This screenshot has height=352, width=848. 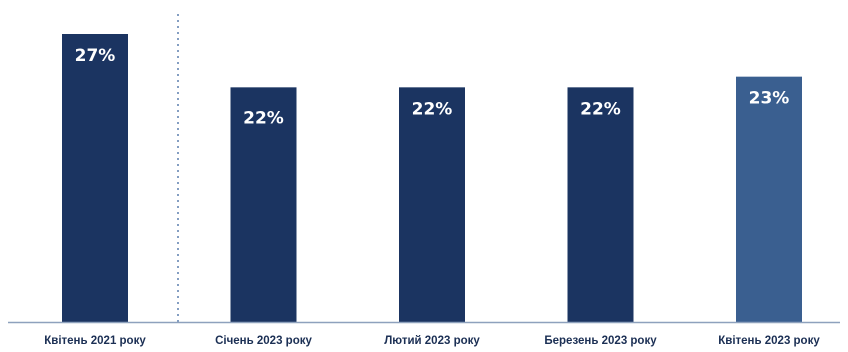 I want to click on data-label-2: 22%, so click(x=263, y=118).